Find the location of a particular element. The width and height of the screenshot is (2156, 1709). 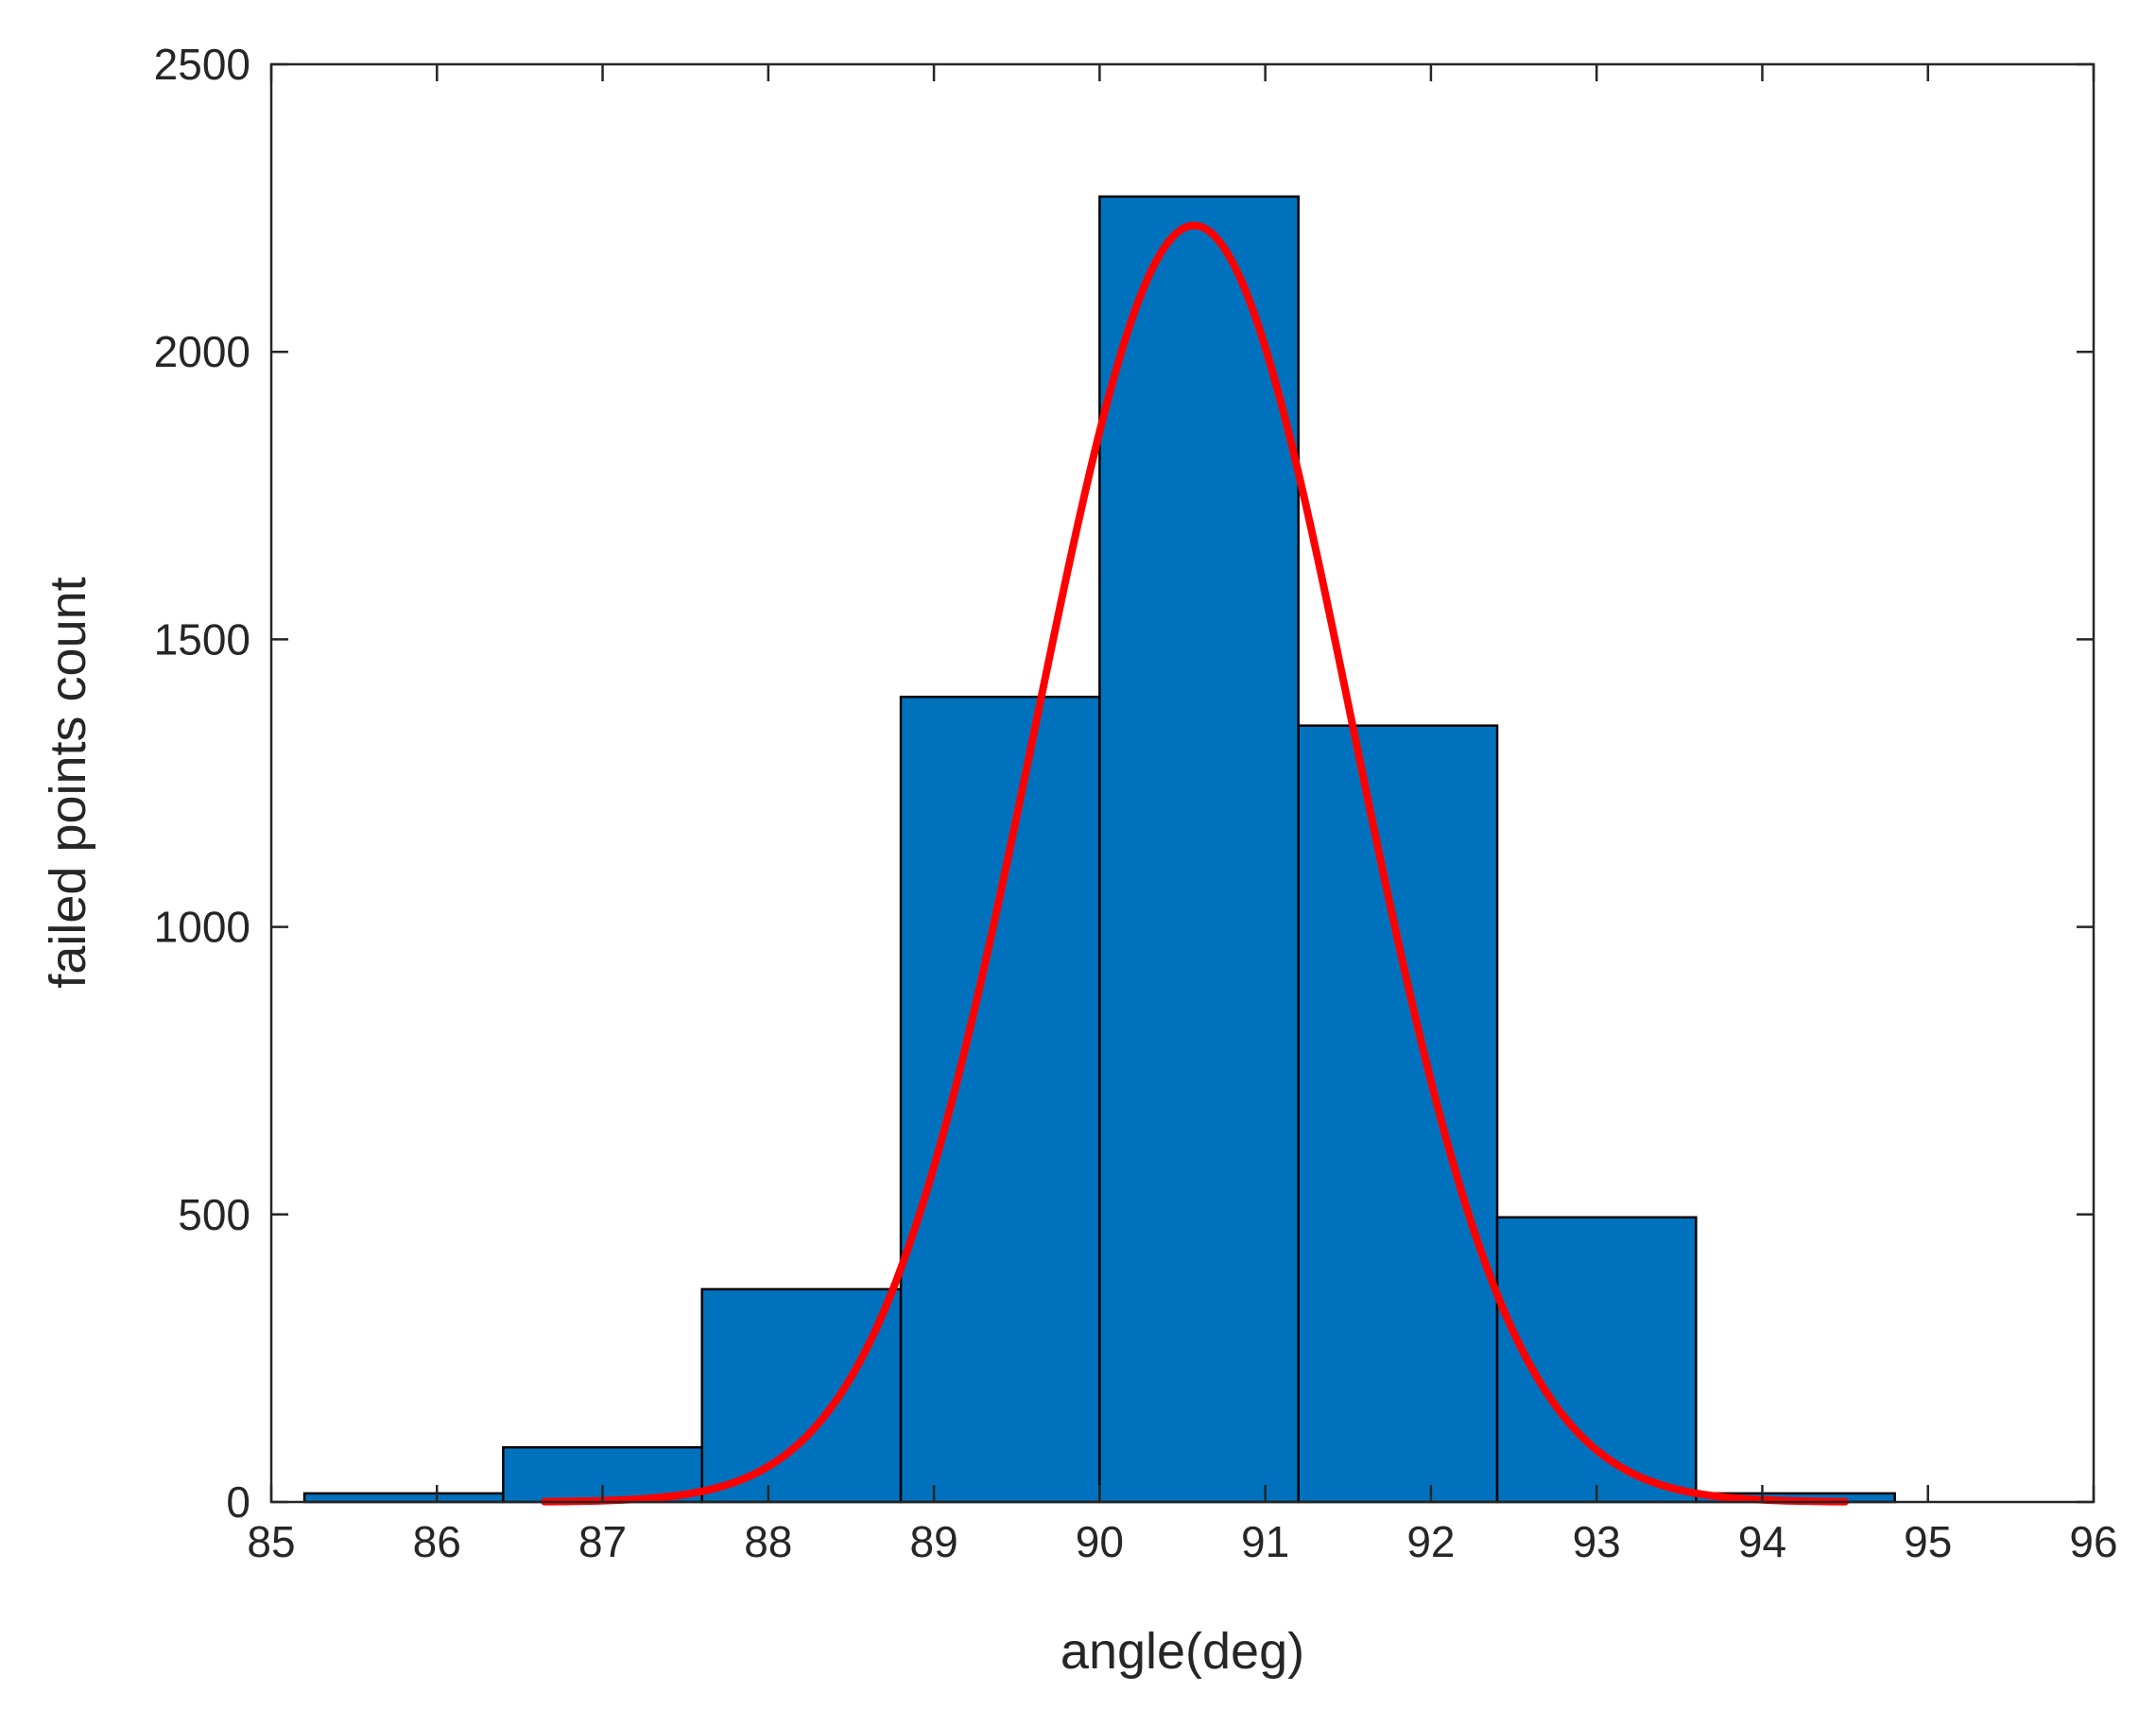

y-tick-label-2500: 2500 is located at coordinates (202, 64).